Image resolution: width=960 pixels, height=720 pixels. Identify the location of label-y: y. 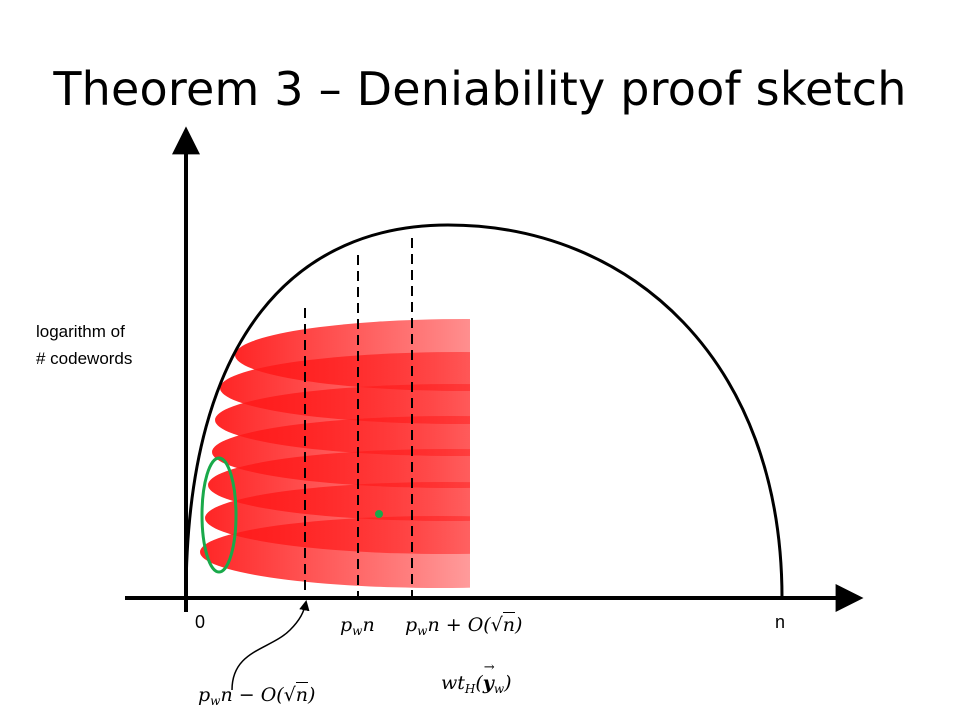
(488, 683).